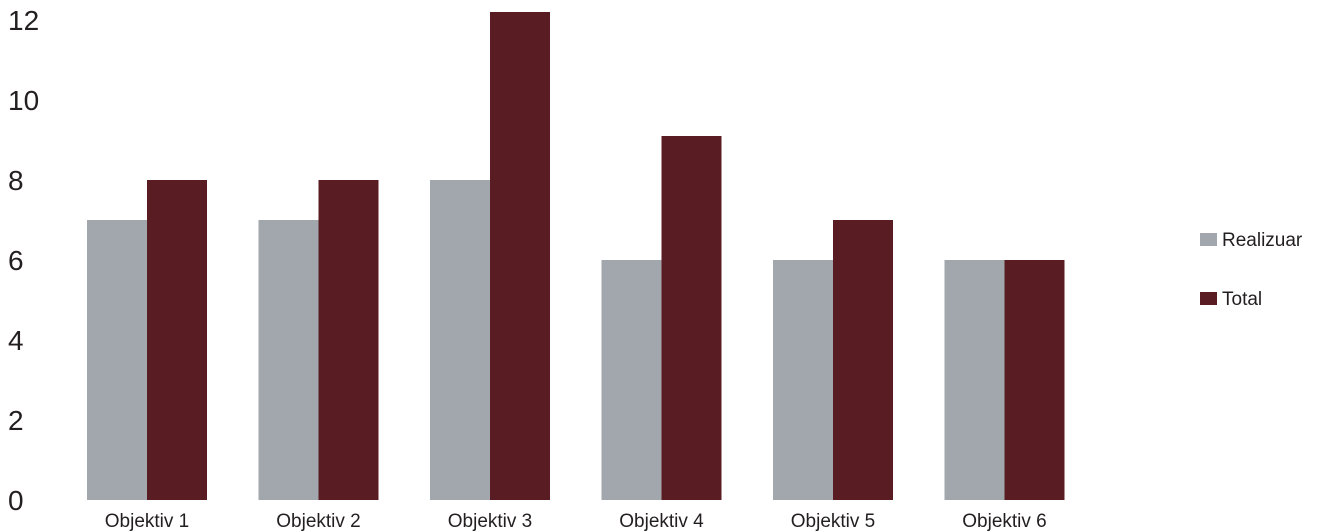 The height and width of the screenshot is (531, 1318). What do you see at coordinates (16, 420) in the screenshot?
I see `y-tick-label: 2` at bounding box center [16, 420].